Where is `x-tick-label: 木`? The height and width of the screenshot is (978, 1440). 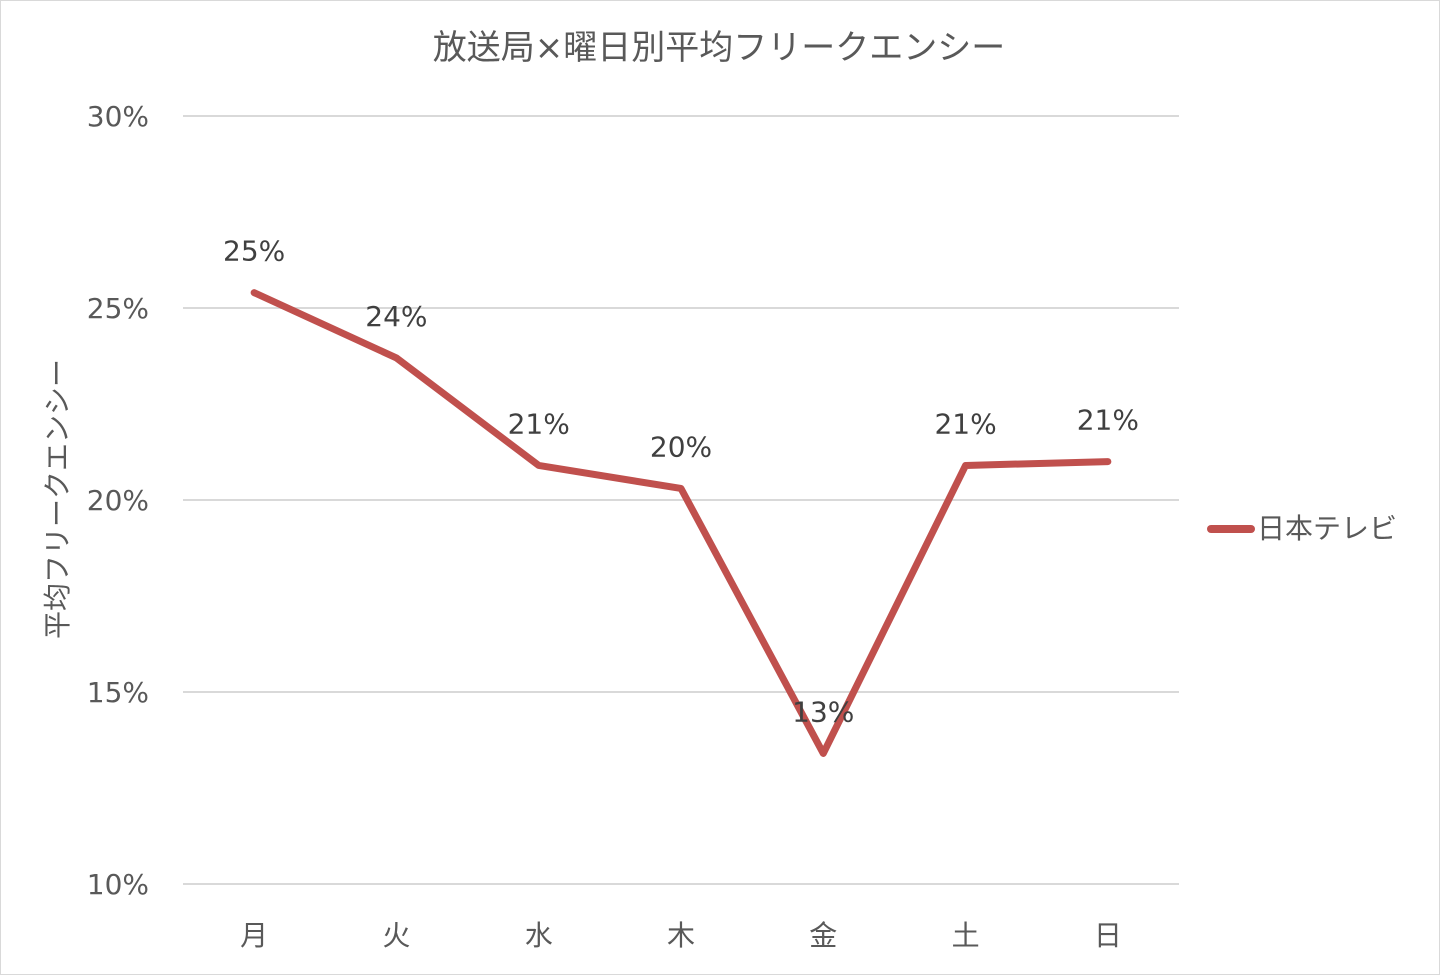
x-tick-label: 木 is located at coordinates (681, 935).